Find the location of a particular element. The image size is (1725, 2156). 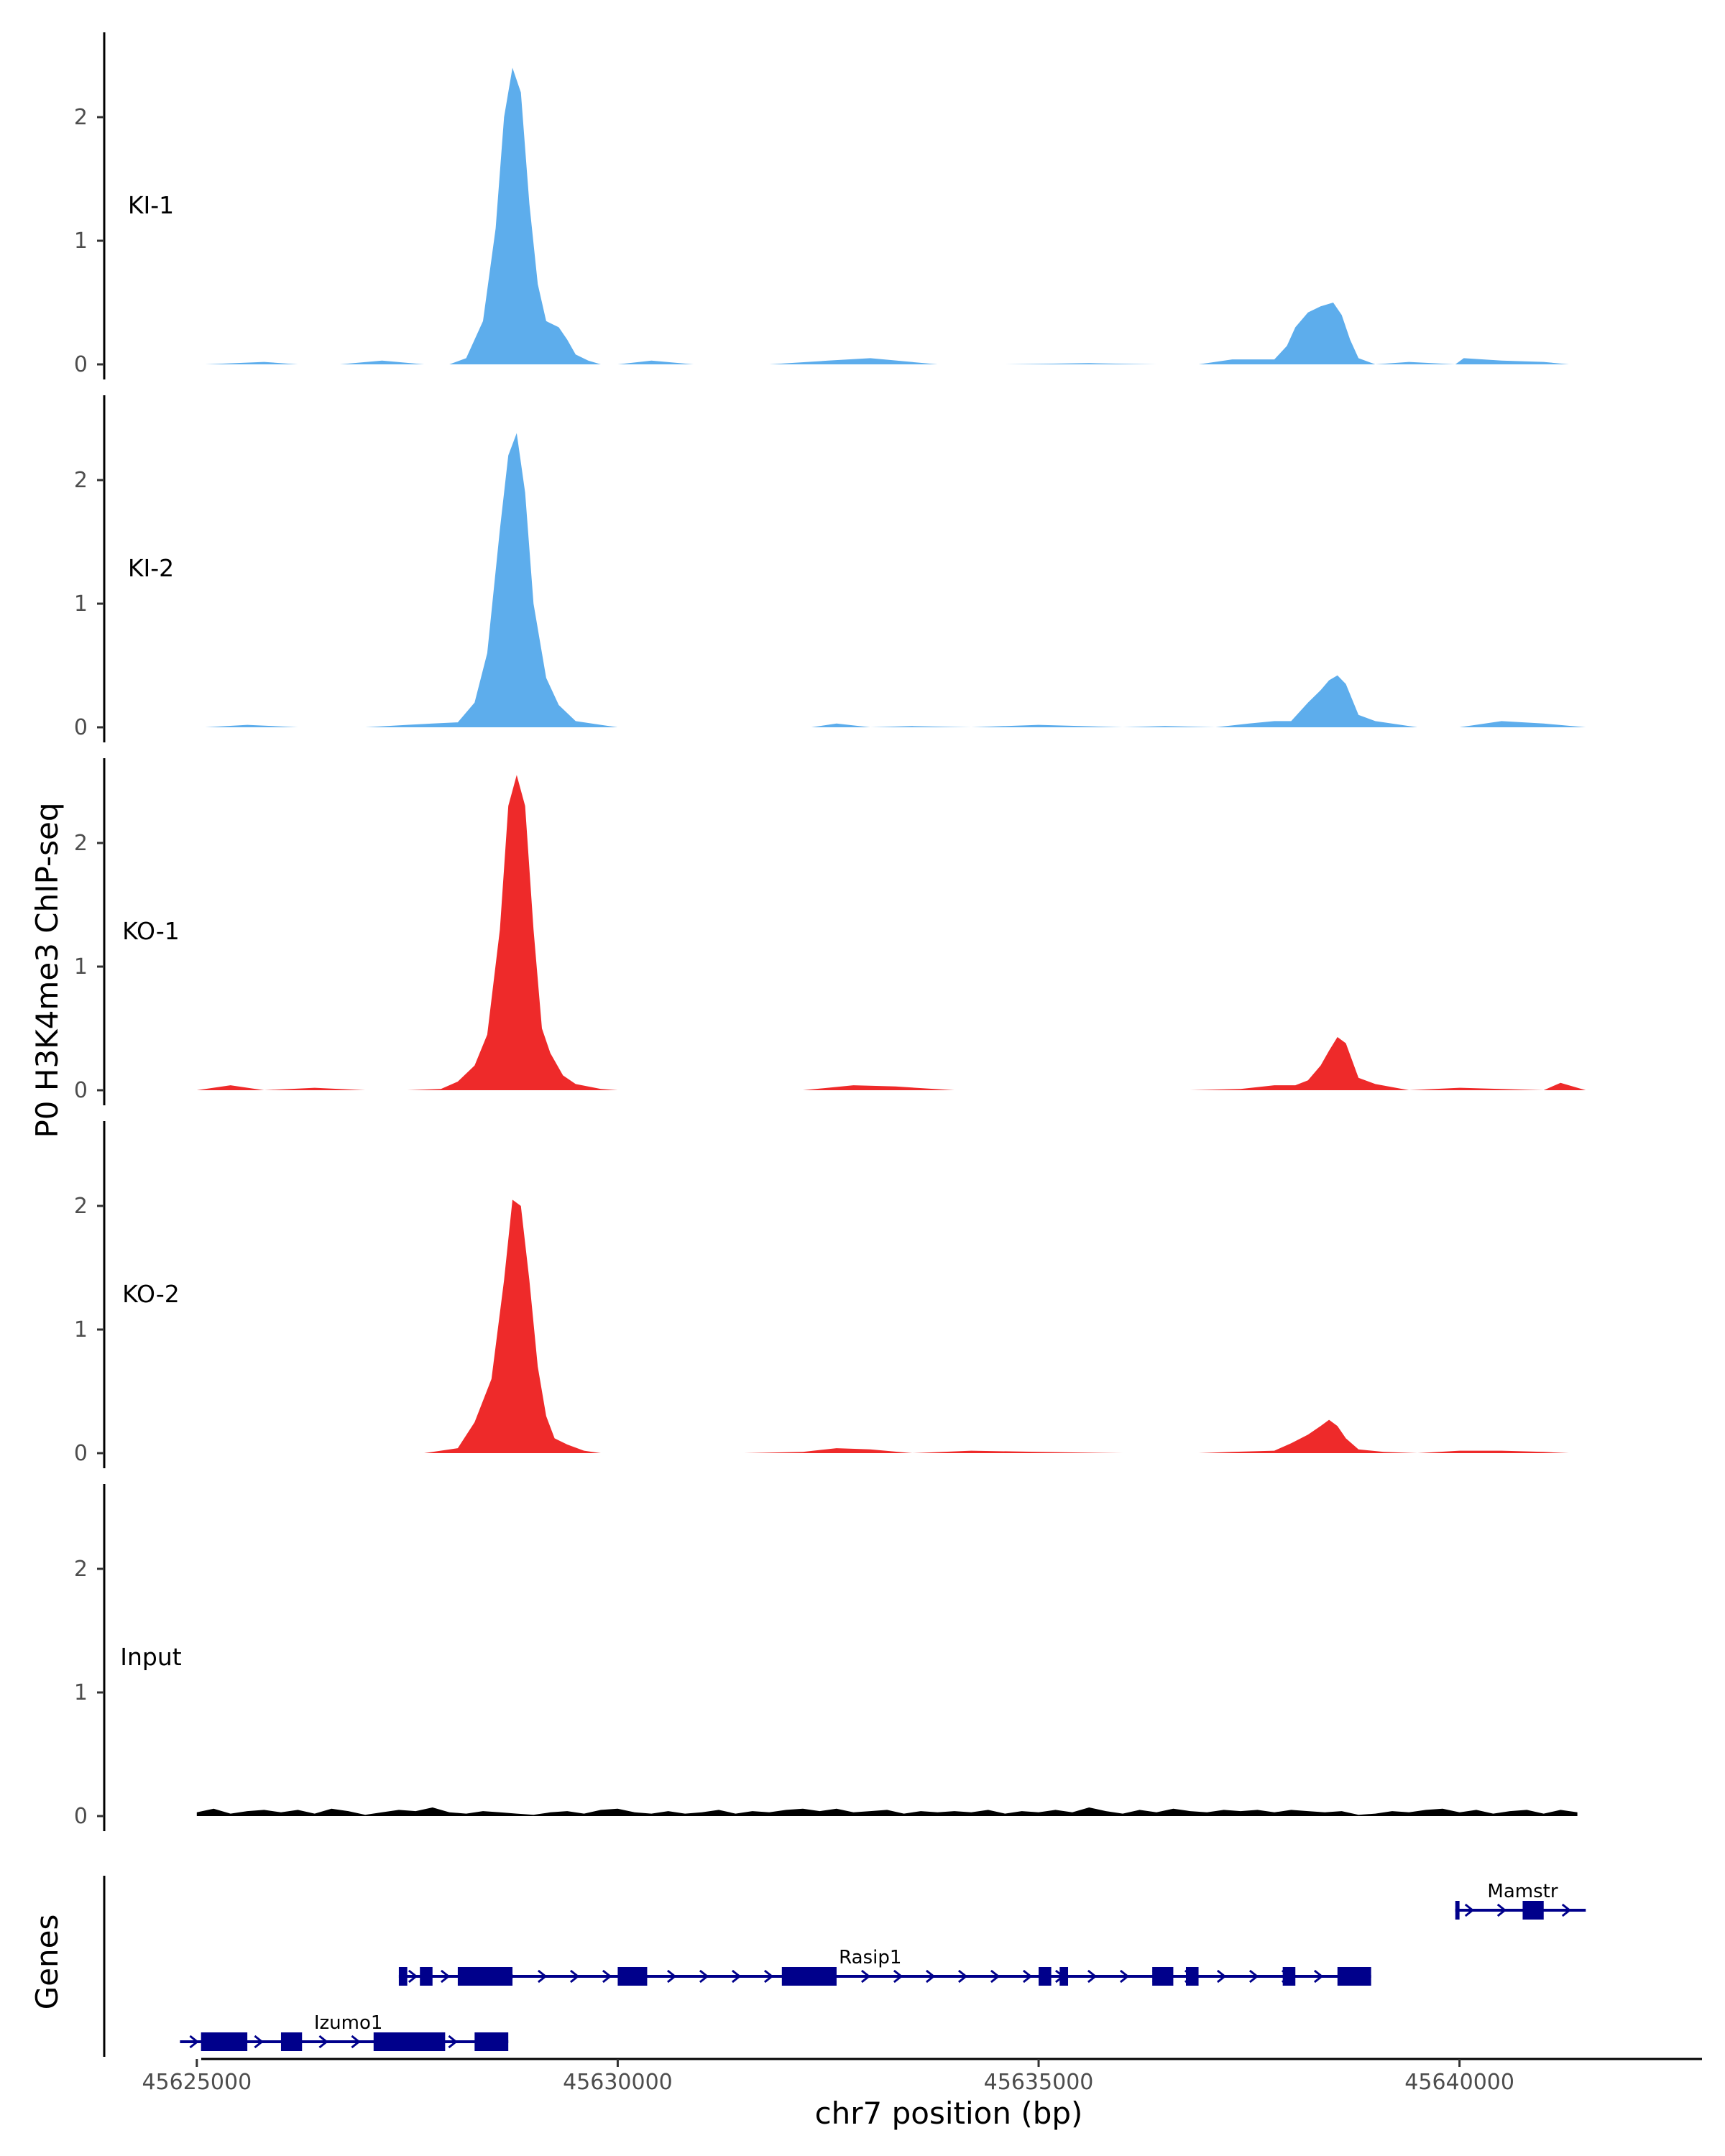

genes-axis-title: Genes is located at coordinates (47, 1963).